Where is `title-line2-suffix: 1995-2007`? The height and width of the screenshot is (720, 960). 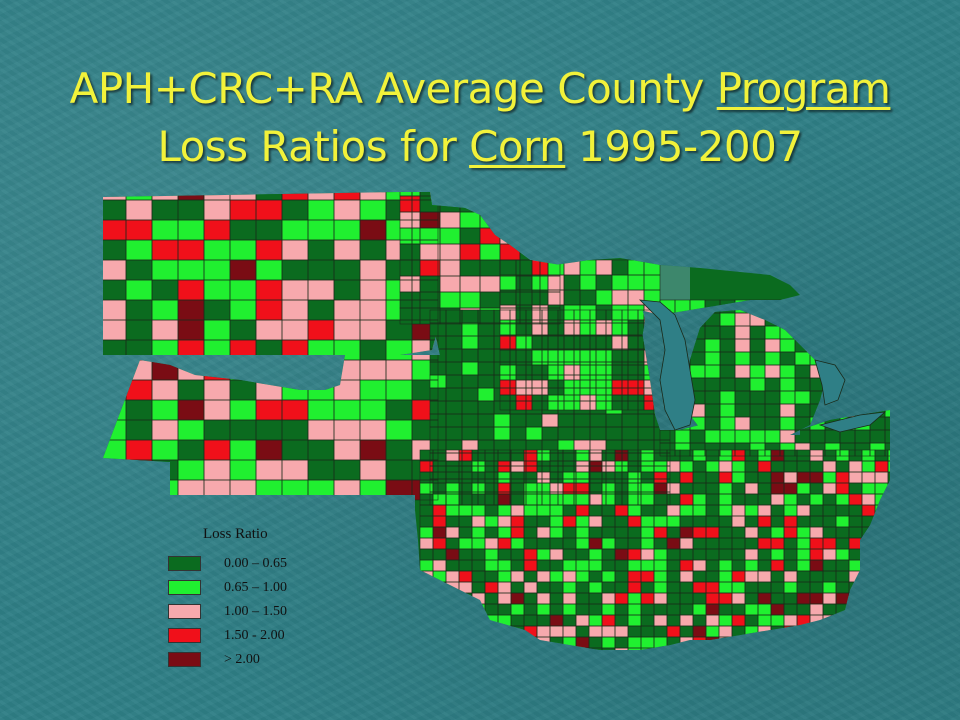
title-line2-suffix: 1995-2007 is located at coordinates (684, 146).